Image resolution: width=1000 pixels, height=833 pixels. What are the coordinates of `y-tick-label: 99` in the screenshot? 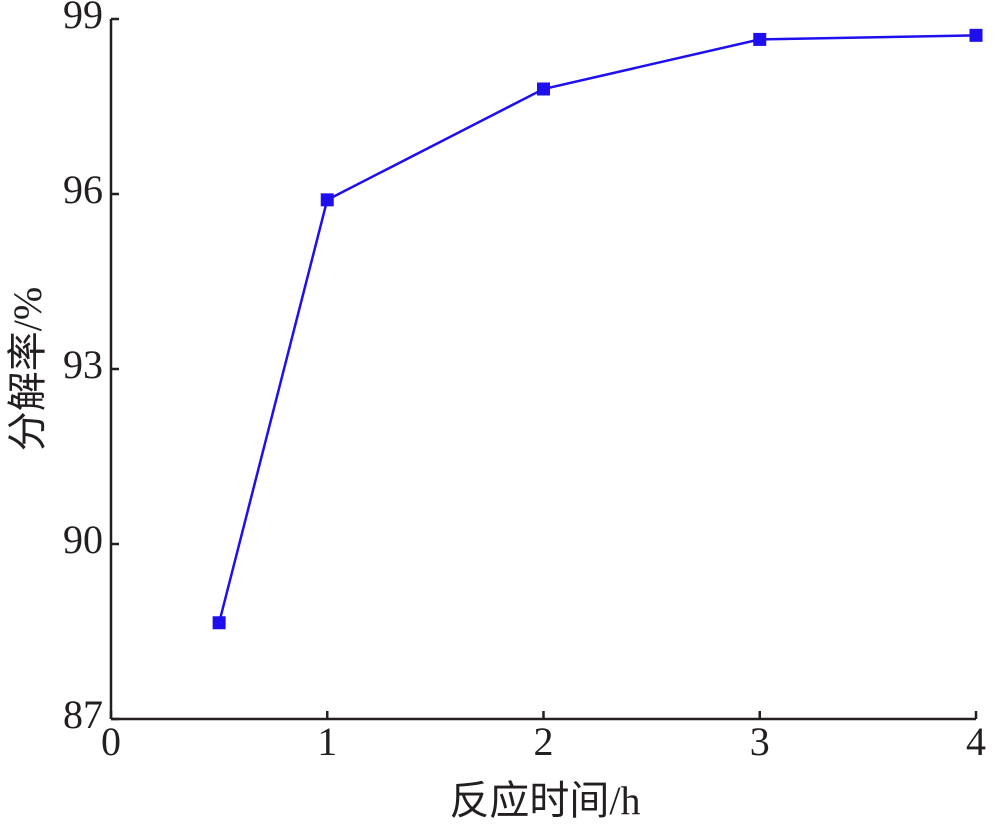 It's located at (83, 18).